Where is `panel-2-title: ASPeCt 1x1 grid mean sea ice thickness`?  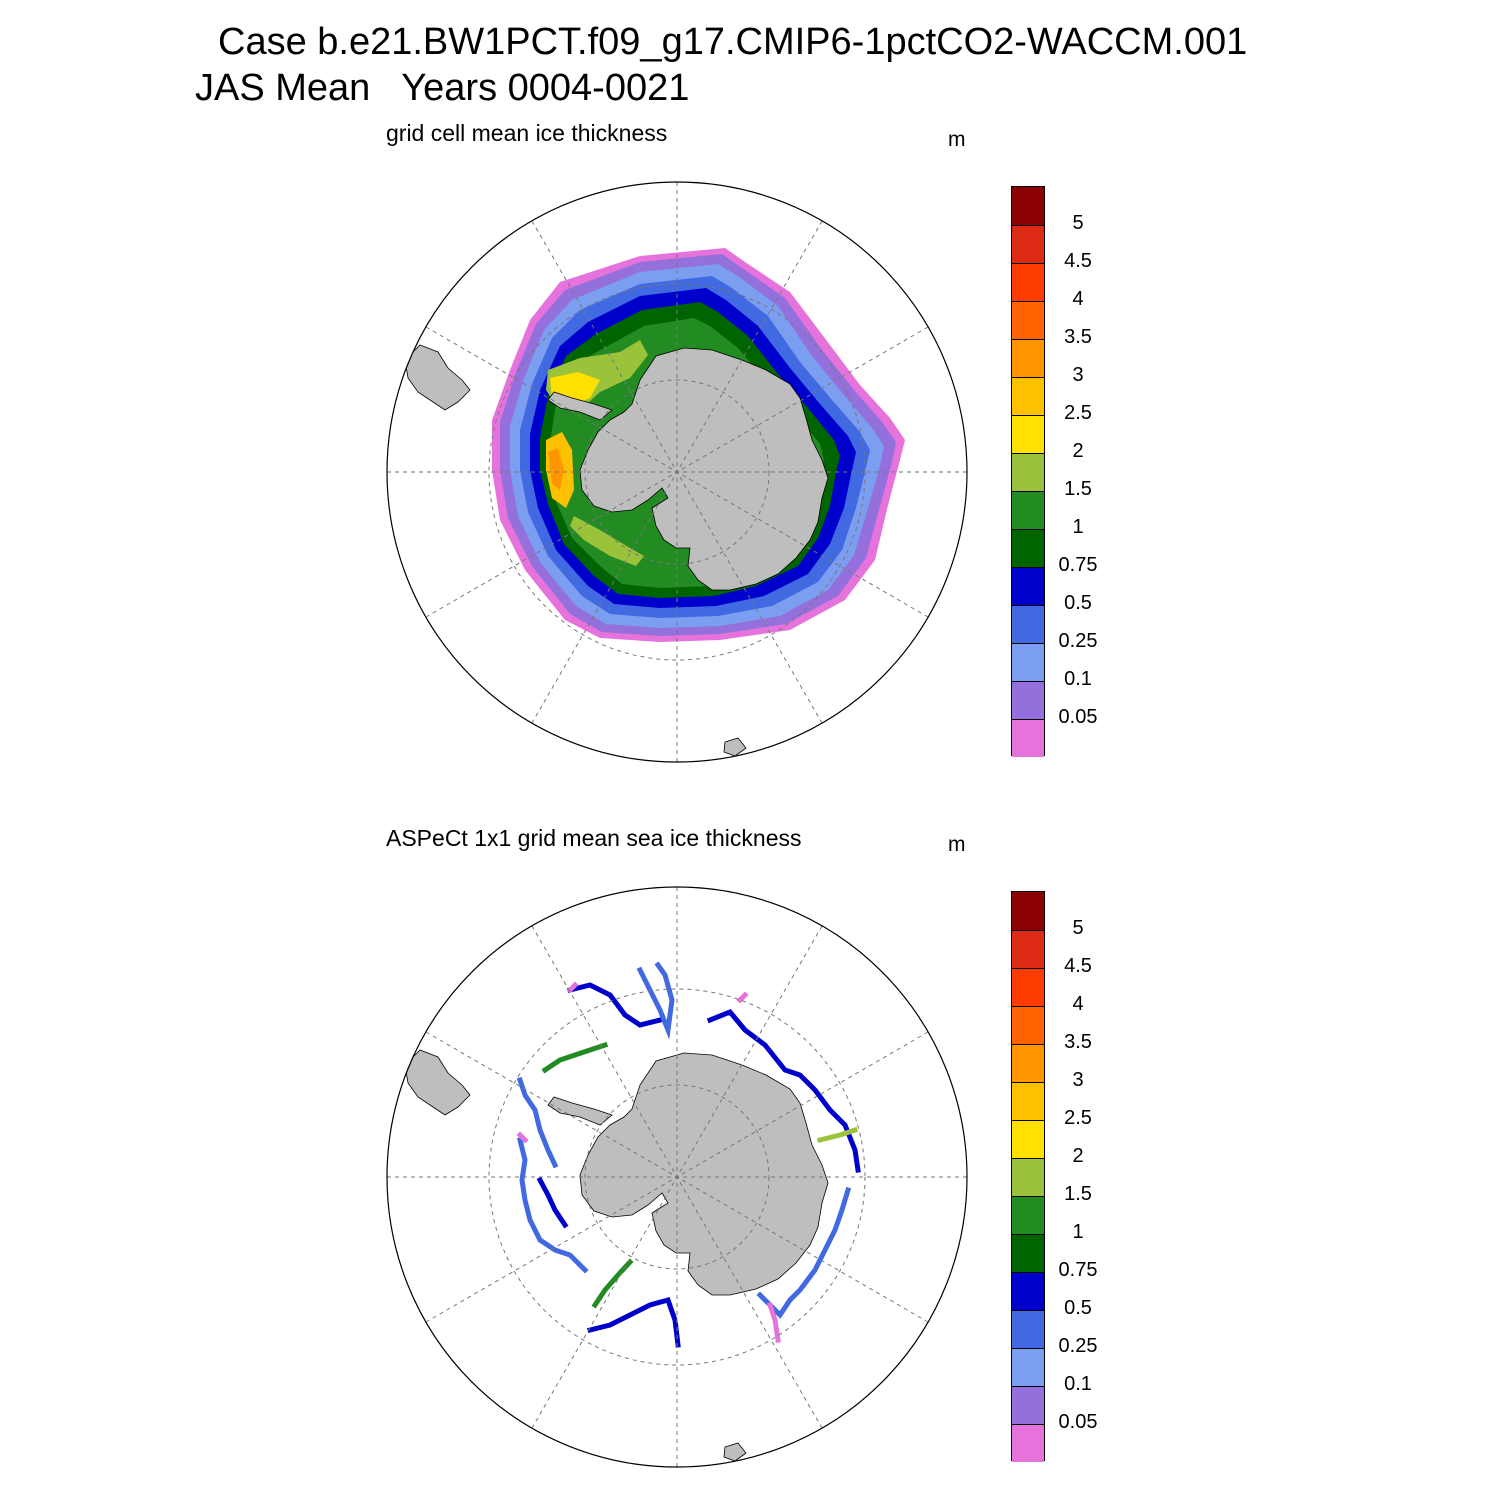
panel-2-title: ASPeCt 1x1 grid mean sea ice thickness is located at coordinates (594, 838).